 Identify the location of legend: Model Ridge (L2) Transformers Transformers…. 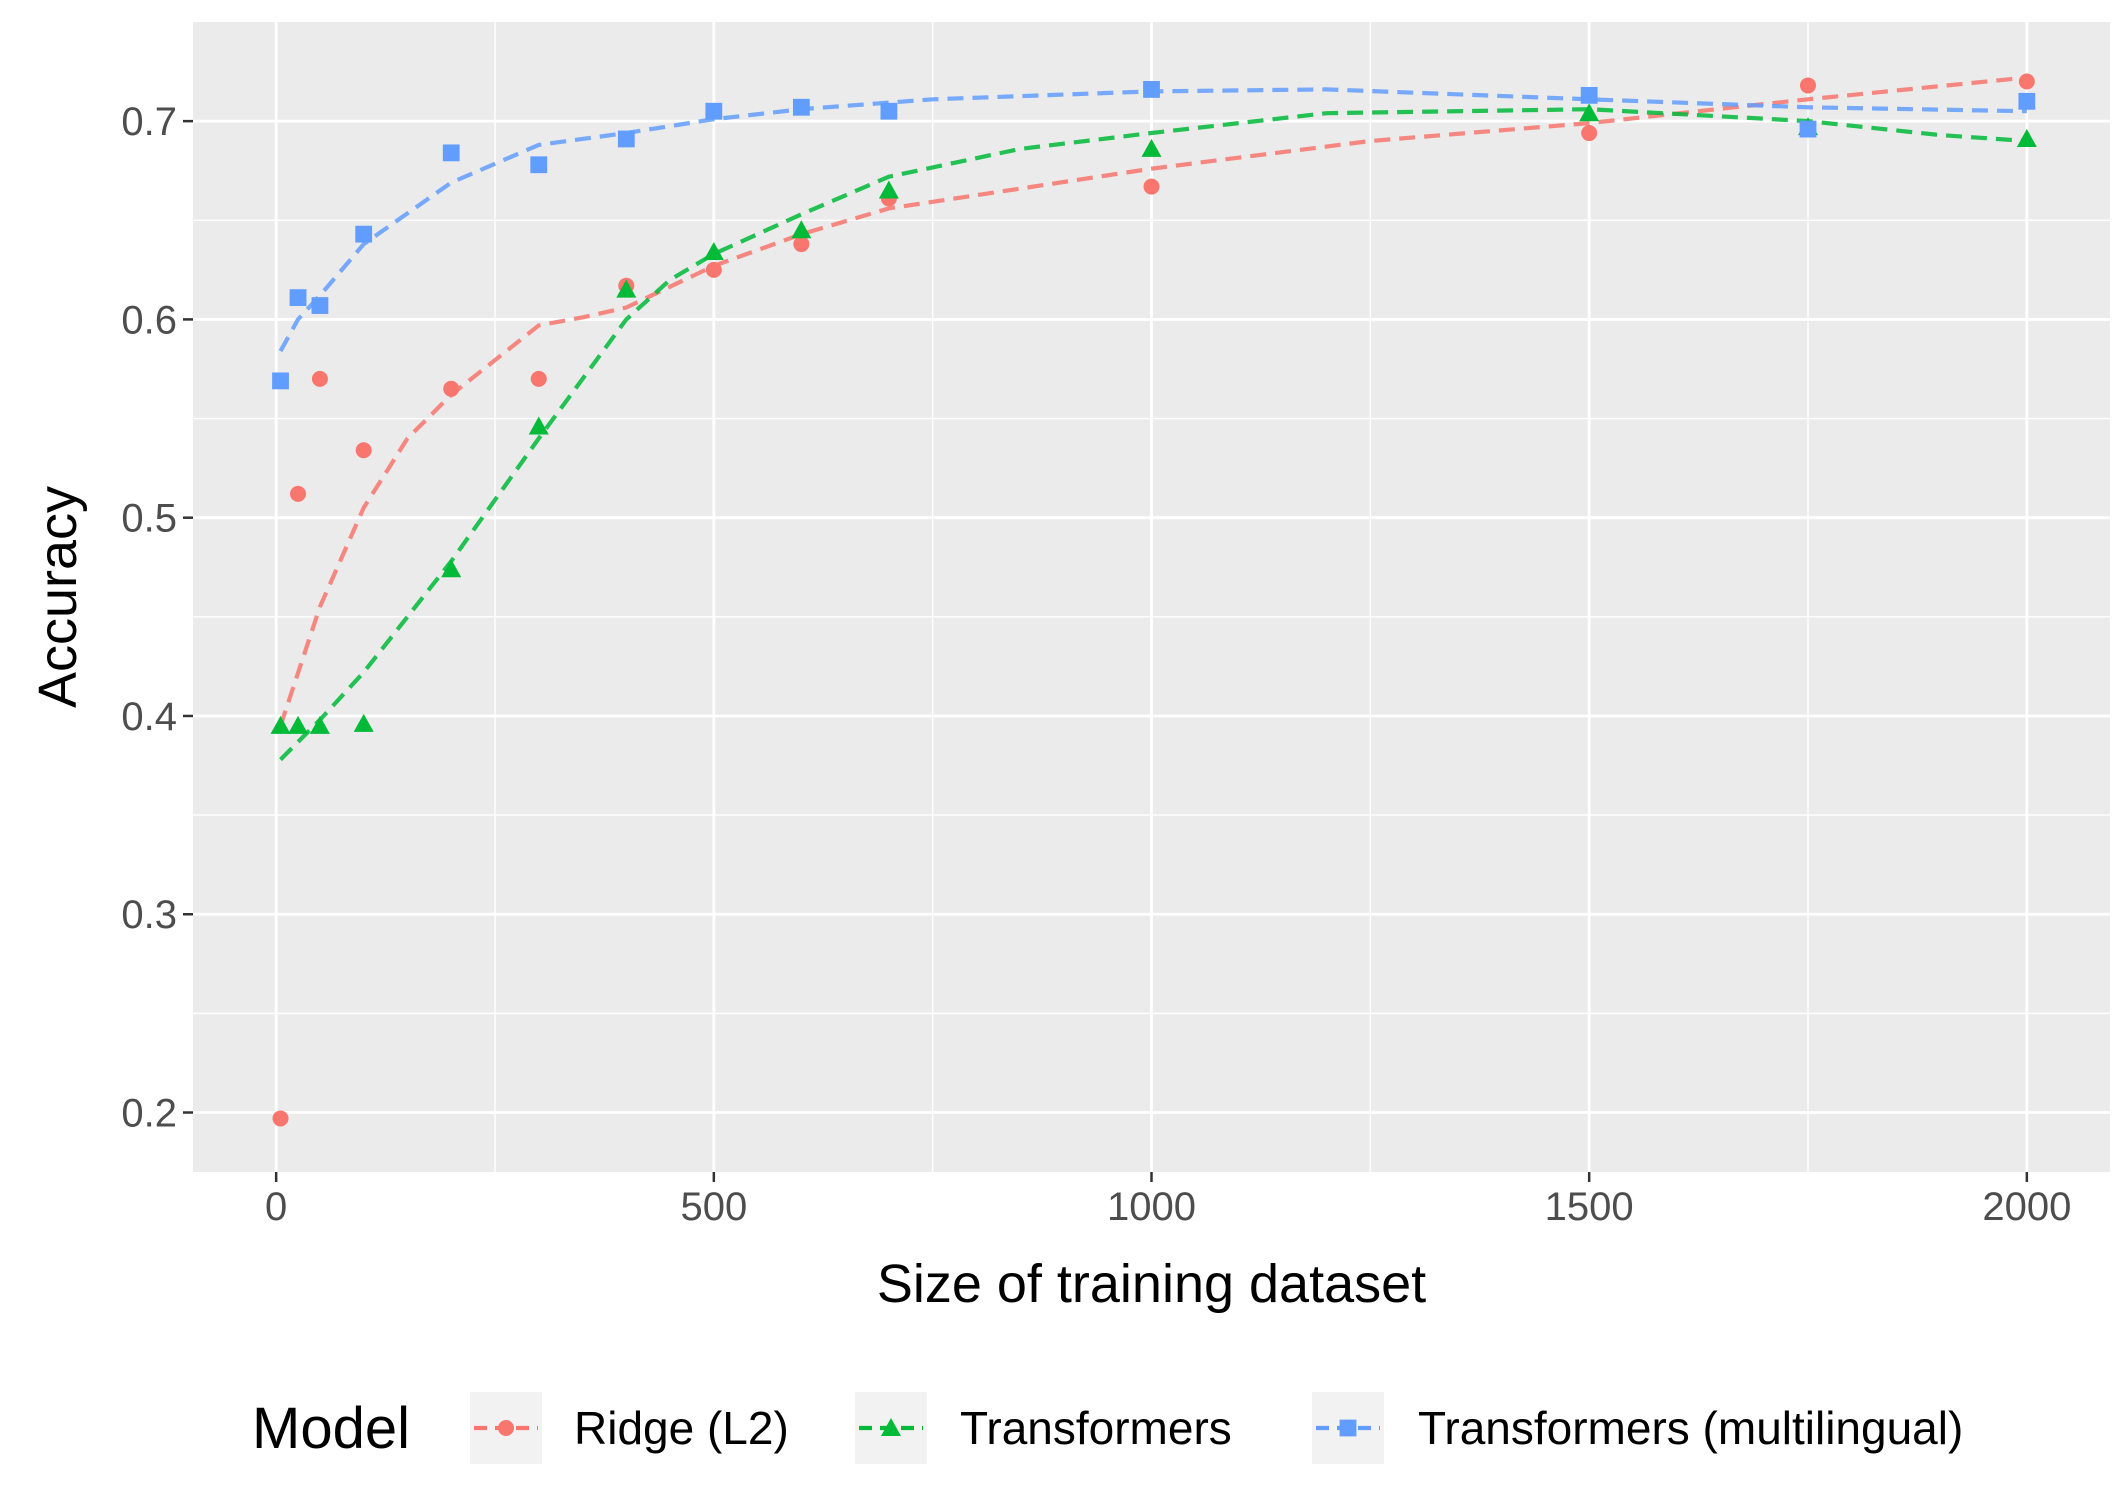
(1107, 1428).